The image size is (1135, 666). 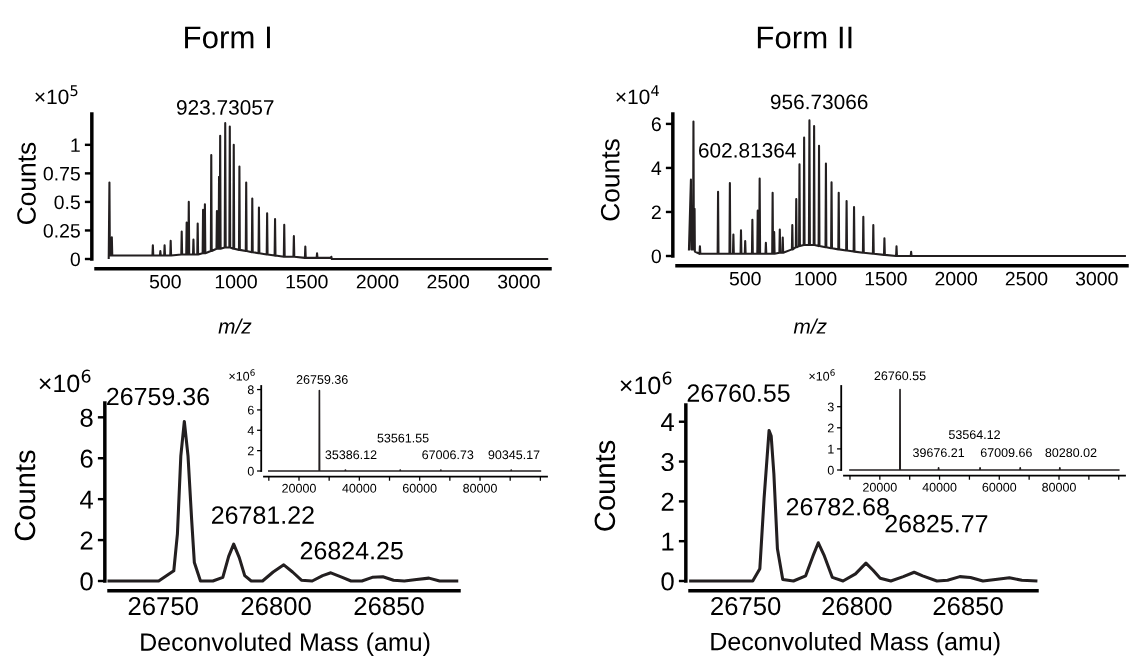 What do you see at coordinates (61, 173) in the screenshot?
I see `y-tick-label: 0.75` at bounding box center [61, 173].